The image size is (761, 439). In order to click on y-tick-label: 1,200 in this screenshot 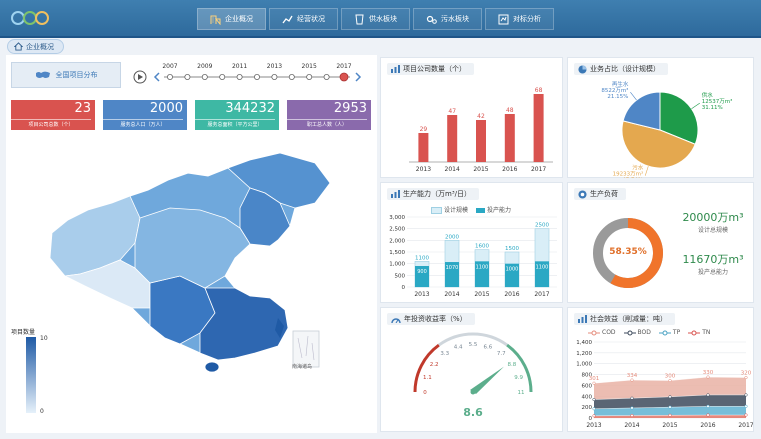, I will do `click(584, 354)`.